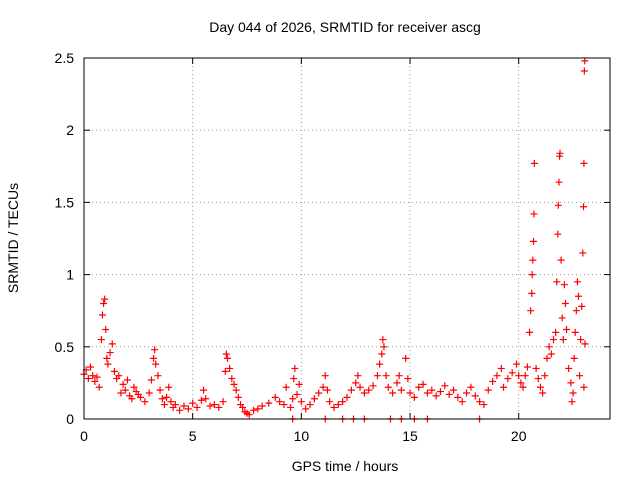  Describe the element at coordinates (345, 466) in the screenshot. I see `x-axis-label: GPS time / hours` at that location.